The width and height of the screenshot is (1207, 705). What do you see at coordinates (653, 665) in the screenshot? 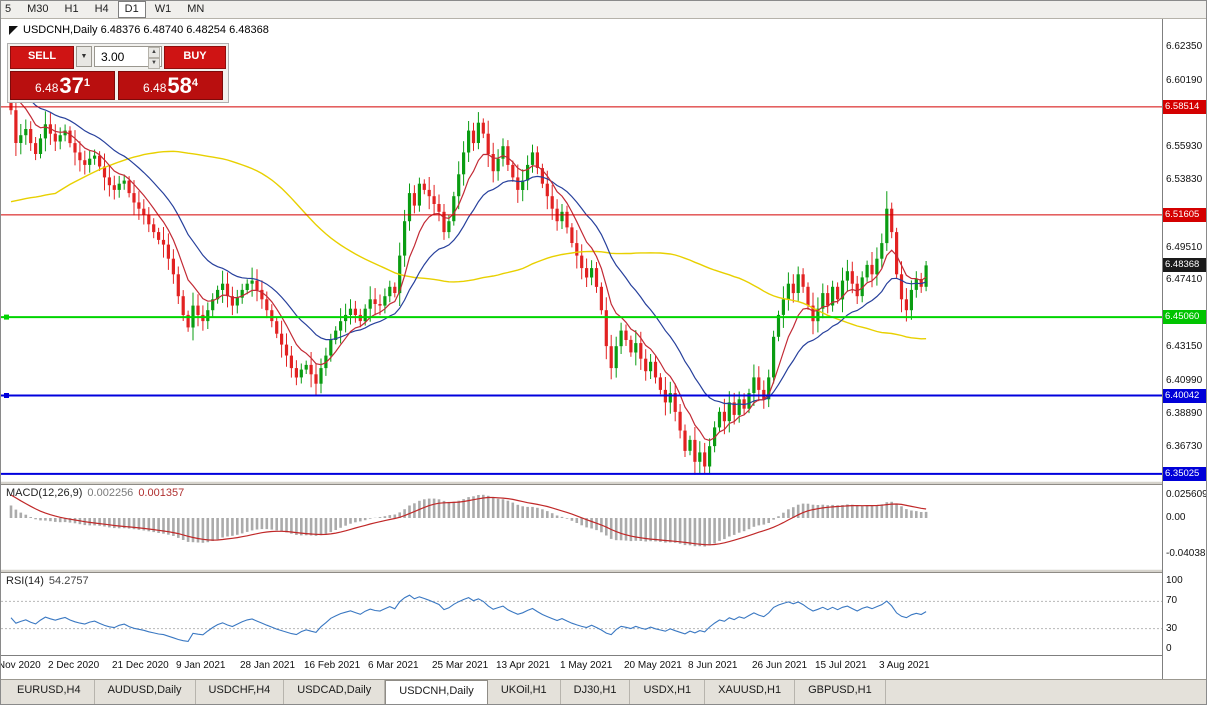
I see `time-axis-label: 20 May 2021` at bounding box center [653, 665].